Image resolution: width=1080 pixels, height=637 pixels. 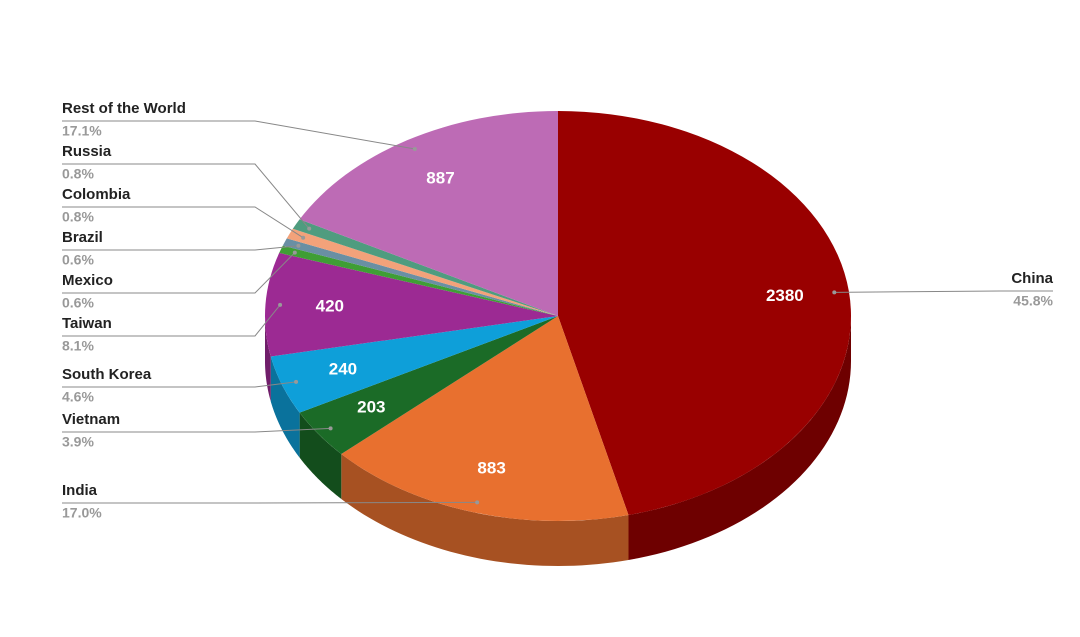 What do you see at coordinates (82, 131) in the screenshot?
I see `legend-percent: 17.1%` at bounding box center [82, 131].